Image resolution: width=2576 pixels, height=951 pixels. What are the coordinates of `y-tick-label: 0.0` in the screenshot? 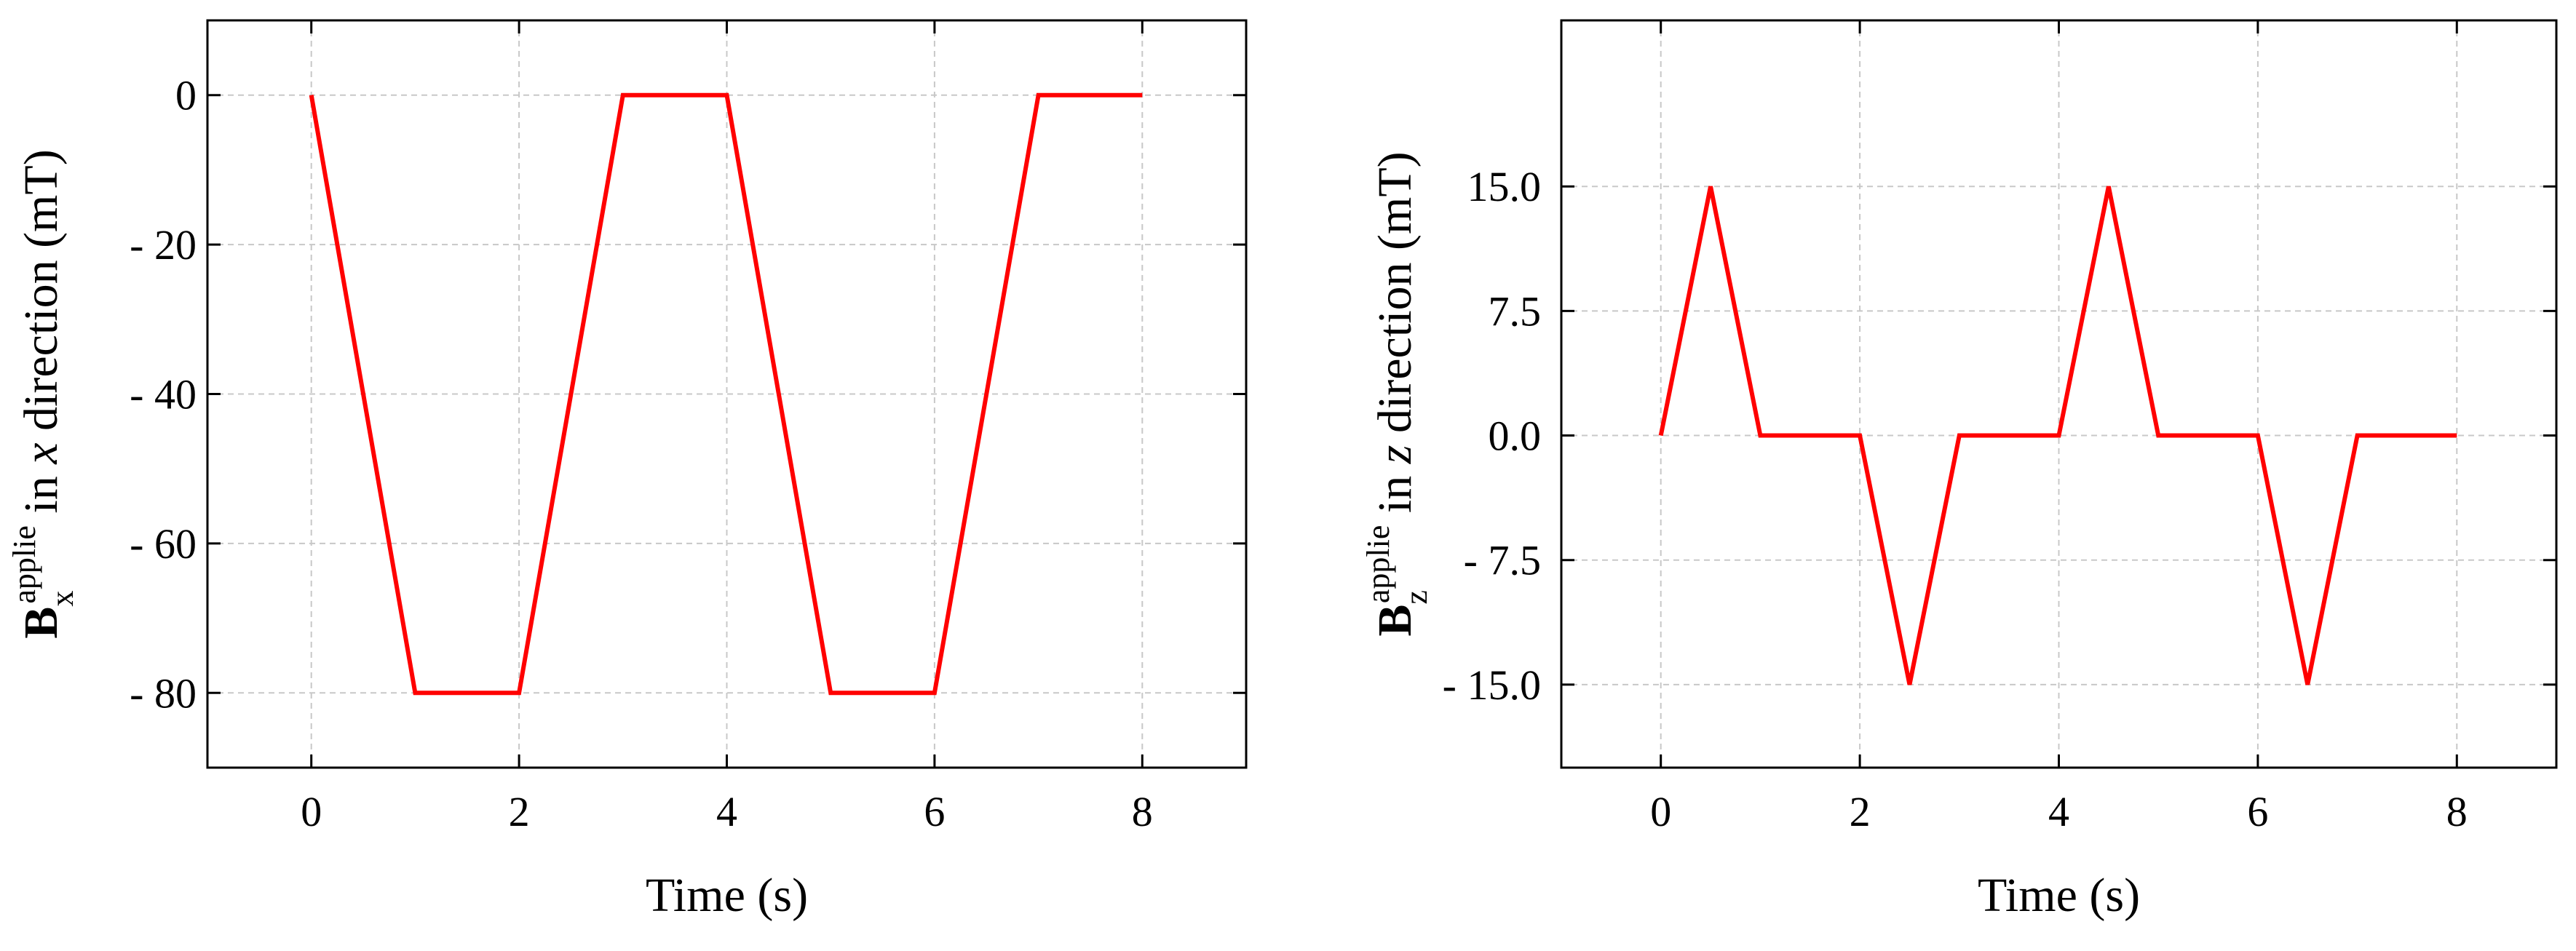 It's located at (1515, 436).